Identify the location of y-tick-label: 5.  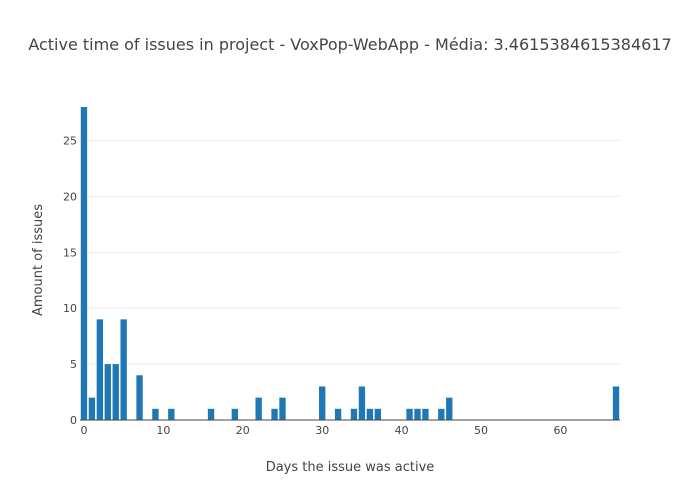
(73, 364).